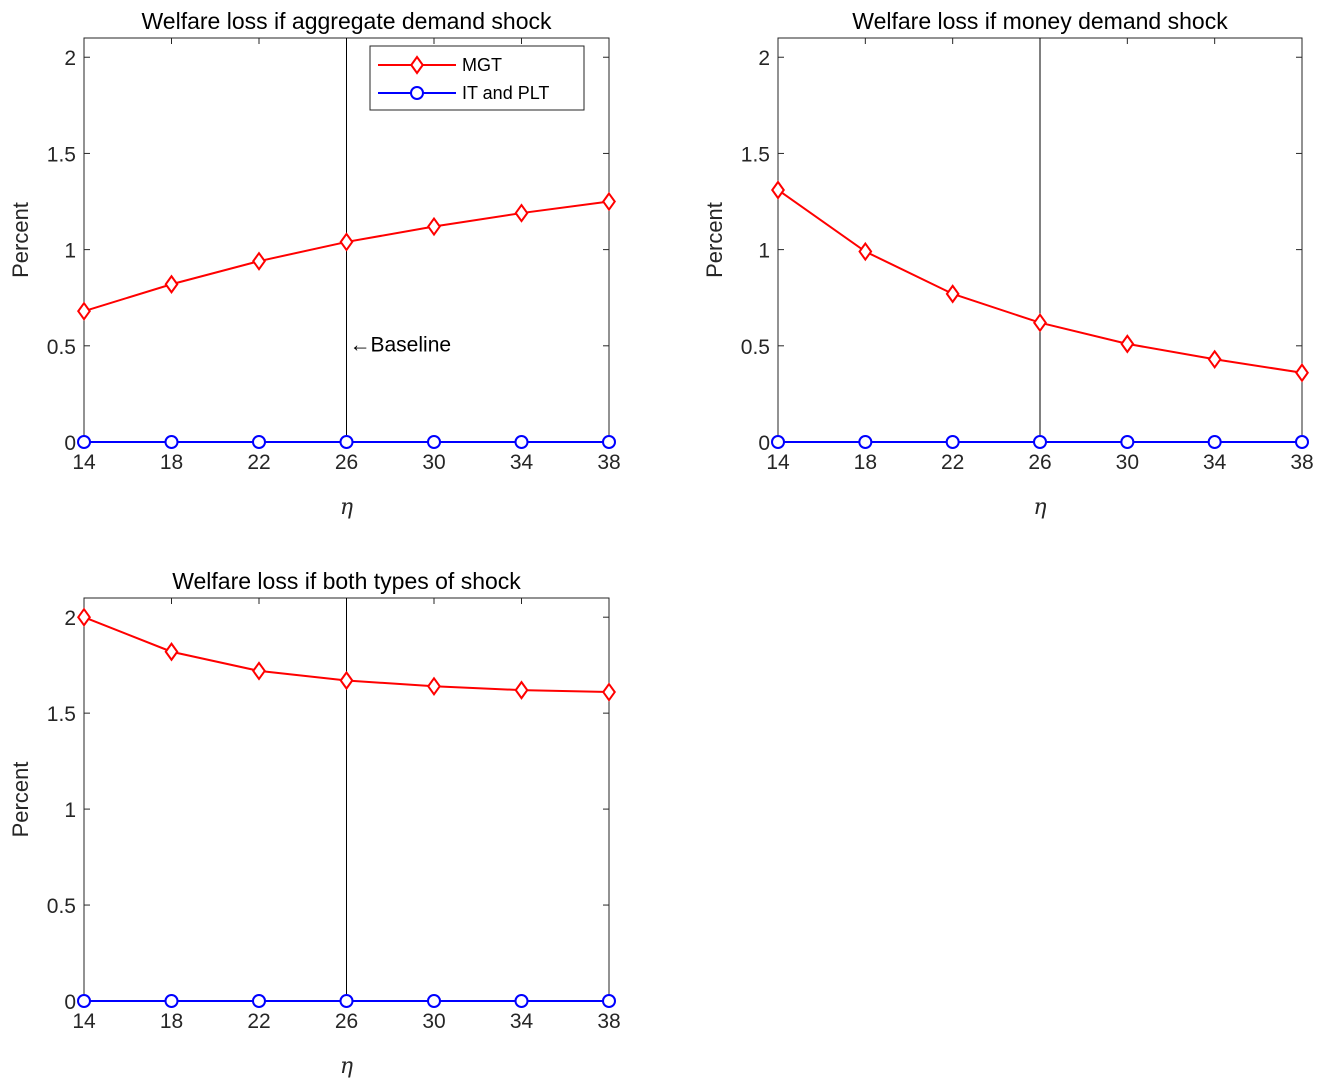 The height and width of the screenshot is (1083, 1335). I want to click on legend-marker-circle, so click(417, 93).